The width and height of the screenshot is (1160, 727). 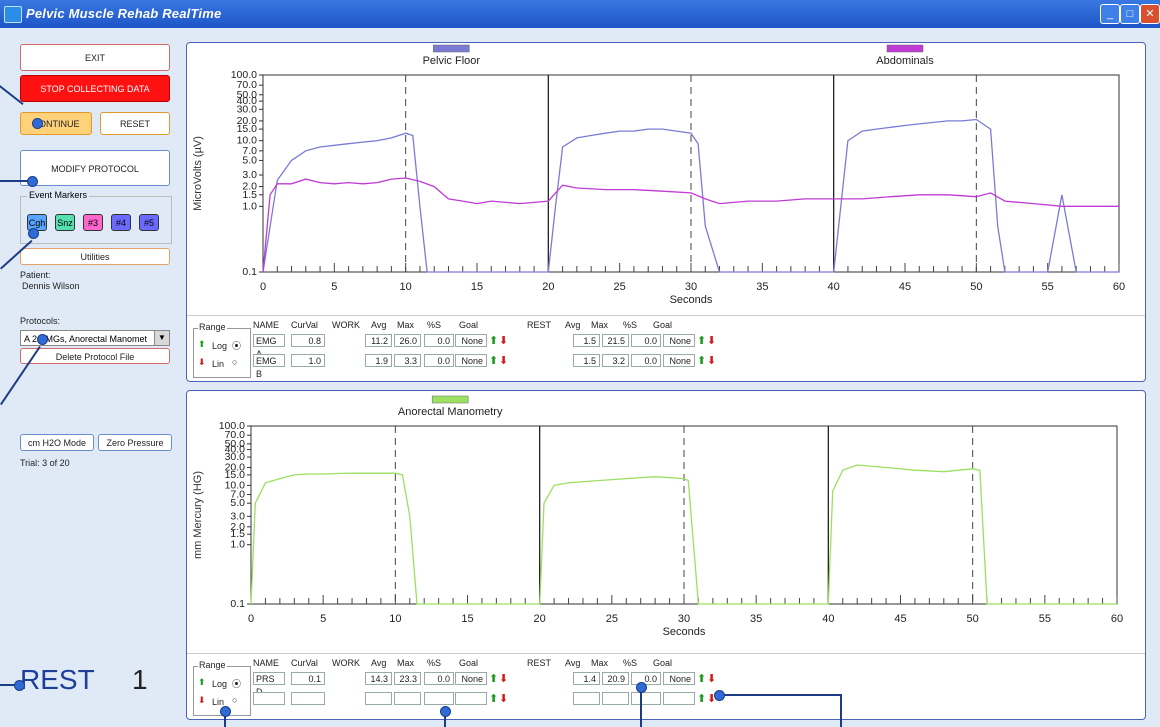 I want to click on title-bar: Pelvic Muscle Rehab RealTime _ □ ✕, so click(x=580, y=14).